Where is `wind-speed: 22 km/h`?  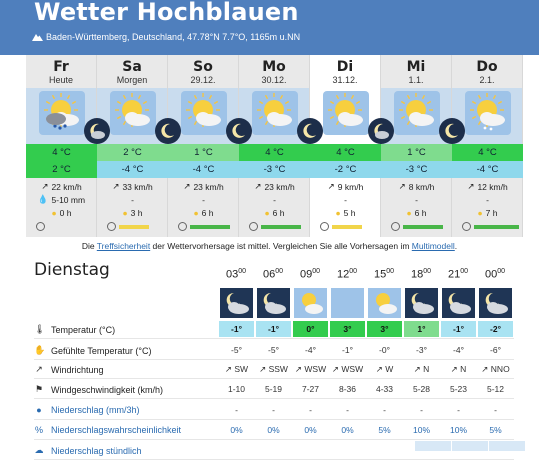 wind-speed: 22 km/h is located at coordinates (66, 186).